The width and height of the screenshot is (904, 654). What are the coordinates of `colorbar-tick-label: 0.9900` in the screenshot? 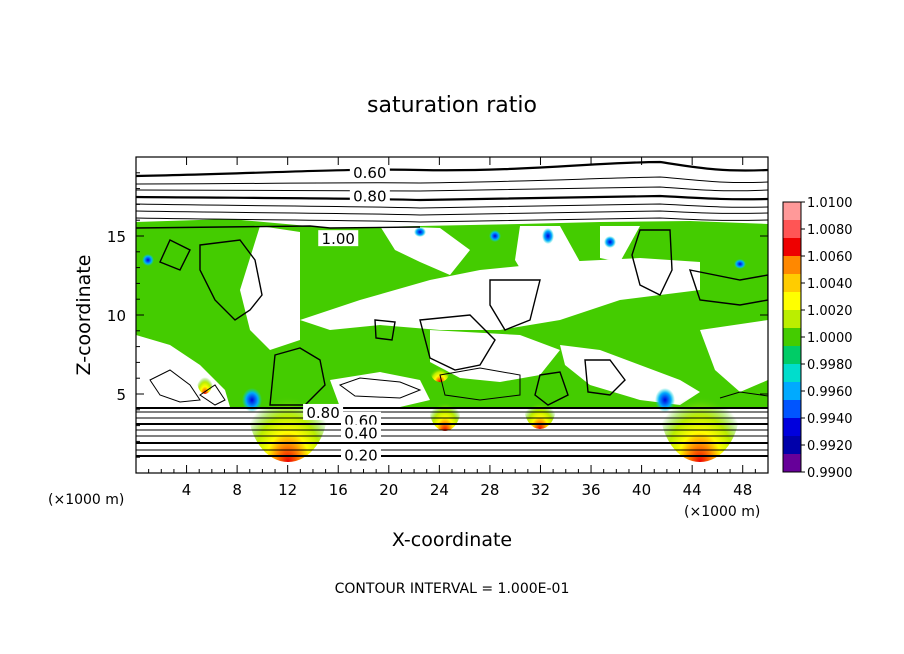 It's located at (830, 473).